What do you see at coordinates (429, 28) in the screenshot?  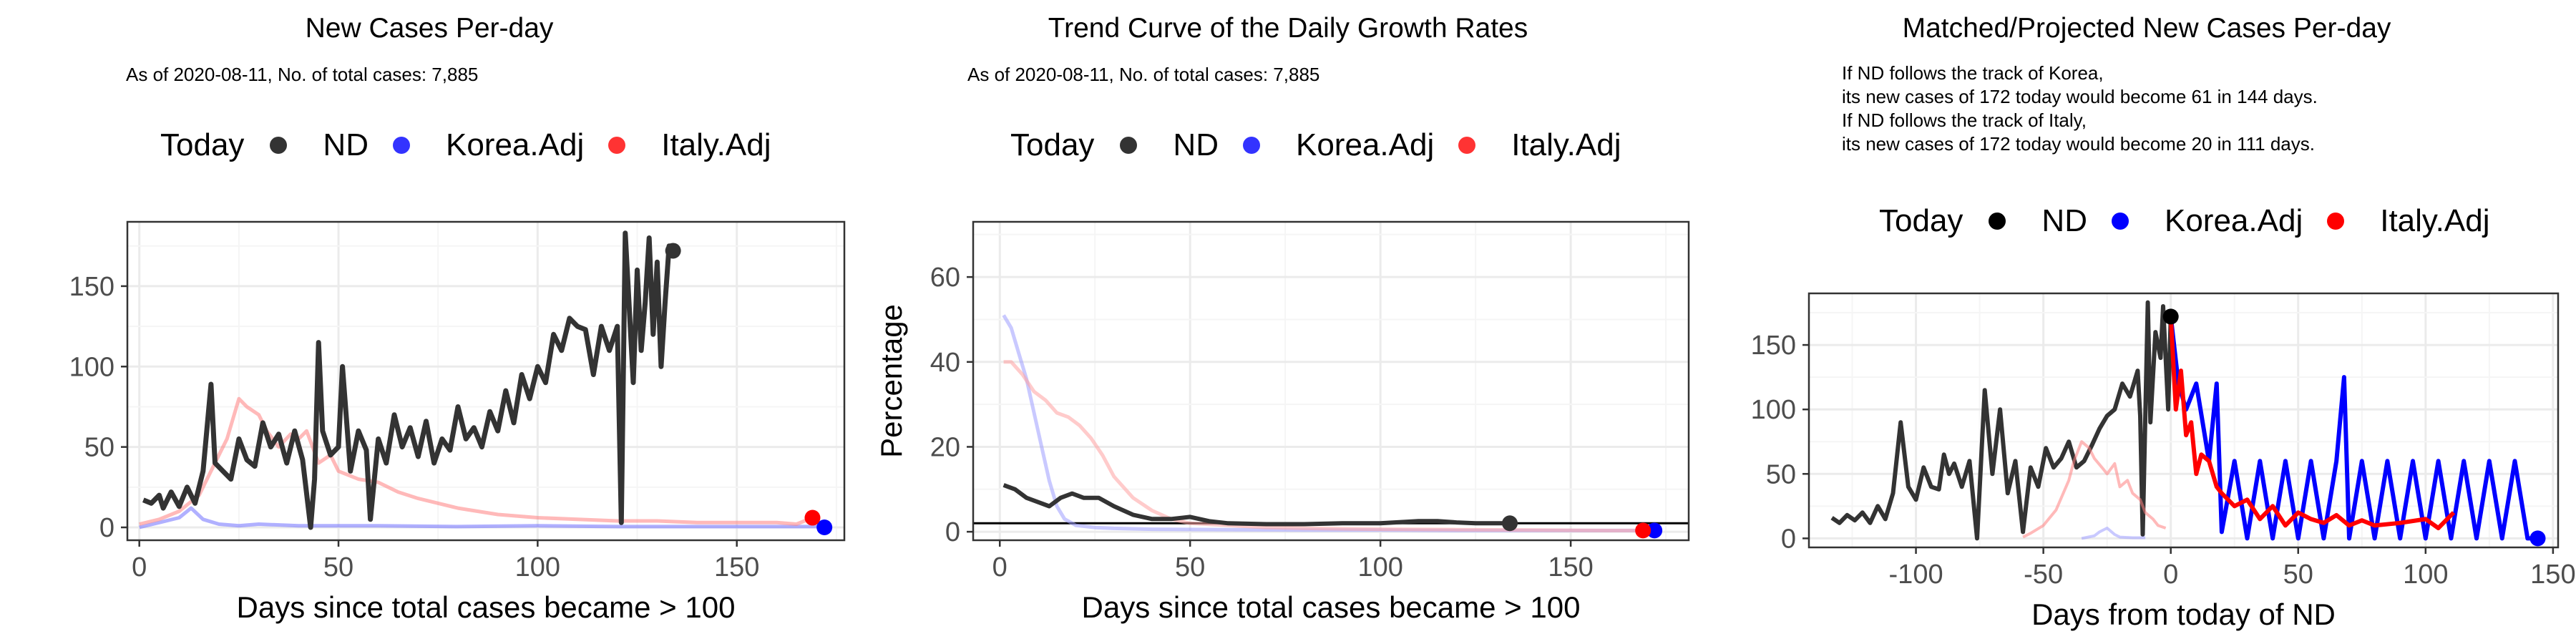 I see `chart-title: New Cases Per-day` at bounding box center [429, 28].